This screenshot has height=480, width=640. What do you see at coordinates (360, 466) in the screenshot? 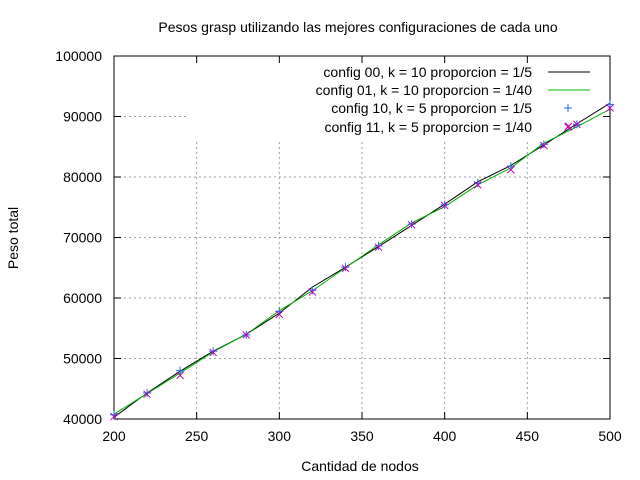
I see `x-axis-label: Cantidad de nodos` at bounding box center [360, 466].